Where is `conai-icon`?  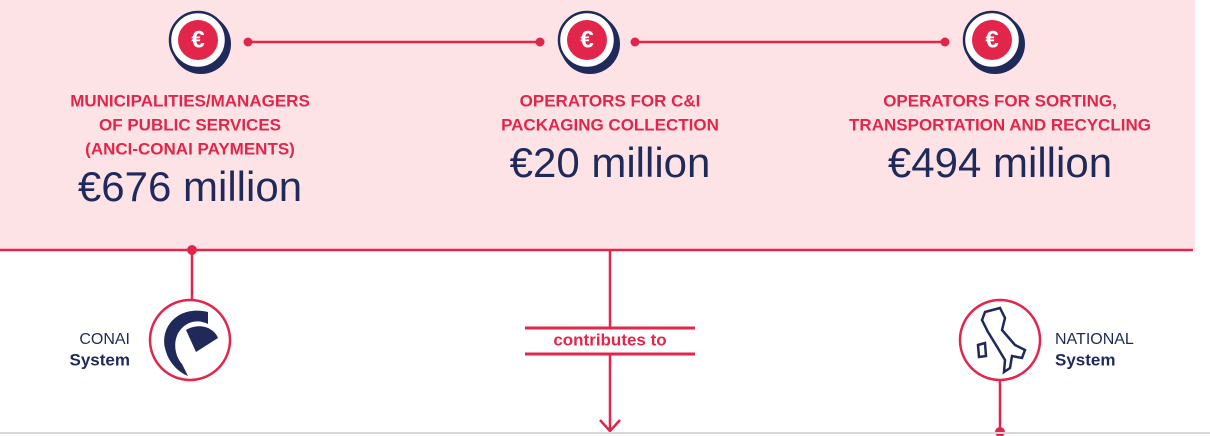
conai-icon is located at coordinates (190, 340).